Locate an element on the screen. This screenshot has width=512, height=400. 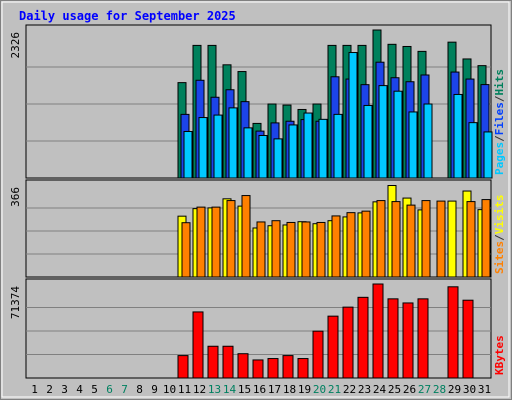
panel-hits-max-label: 2326 is located at coordinates (15, 45).